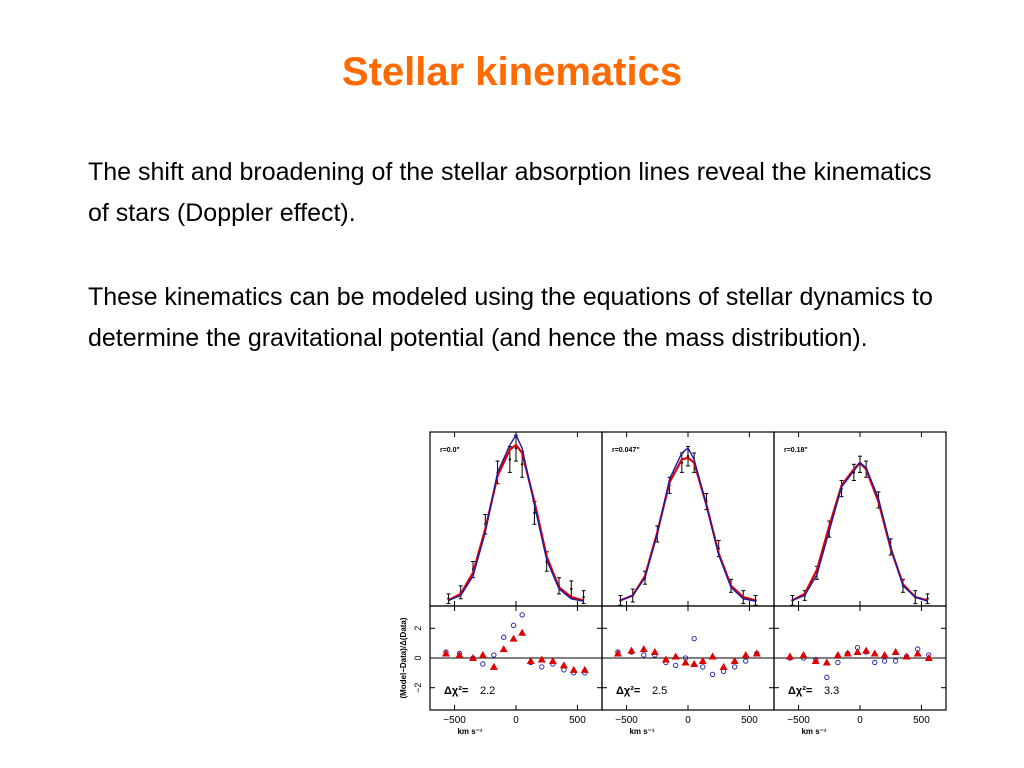 The height and width of the screenshot is (768, 1024). I want to click on panel-2: r=0.047" −500 0 500 km s⁻¹ Δχ²= 2.5, so click(688, 583).